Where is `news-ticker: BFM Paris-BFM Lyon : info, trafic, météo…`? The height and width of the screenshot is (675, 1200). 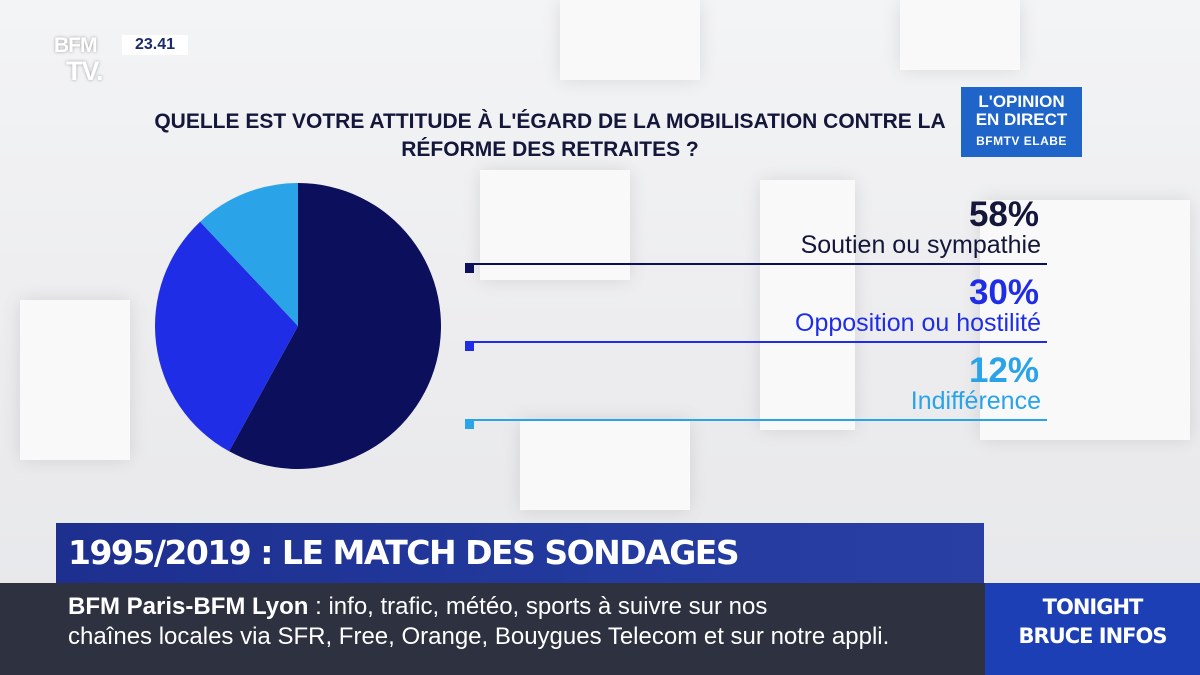
news-ticker: BFM Paris-BFM Lyon : info, trafic, météo… is located at coordinates (492, 629).